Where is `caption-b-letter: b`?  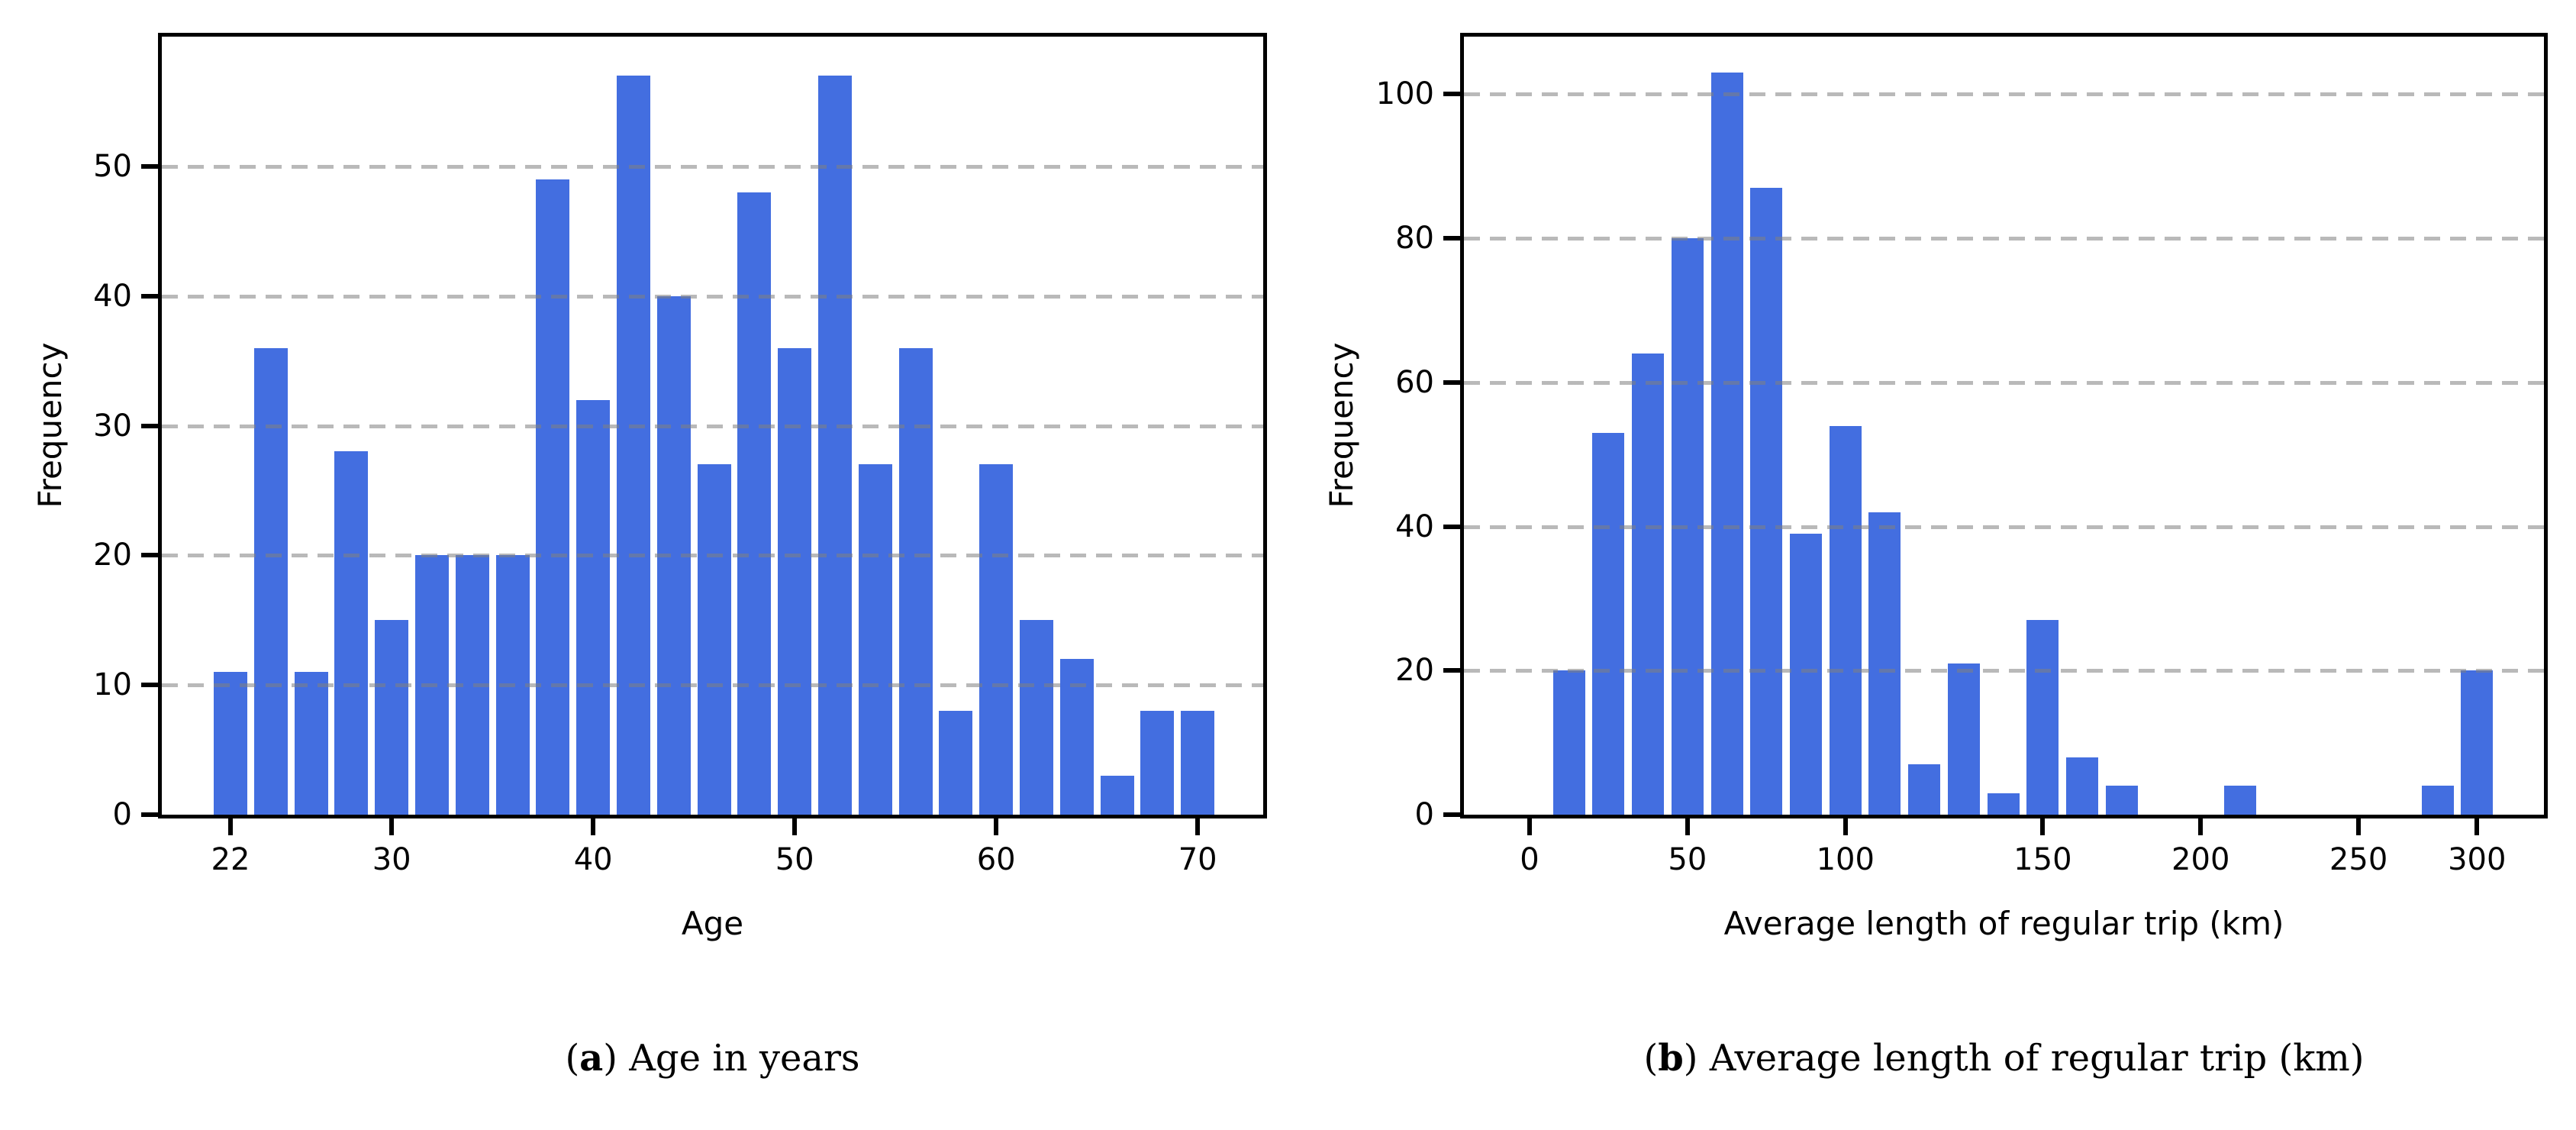
caption-b-letter: b is located at coordinates (1671, 1058).